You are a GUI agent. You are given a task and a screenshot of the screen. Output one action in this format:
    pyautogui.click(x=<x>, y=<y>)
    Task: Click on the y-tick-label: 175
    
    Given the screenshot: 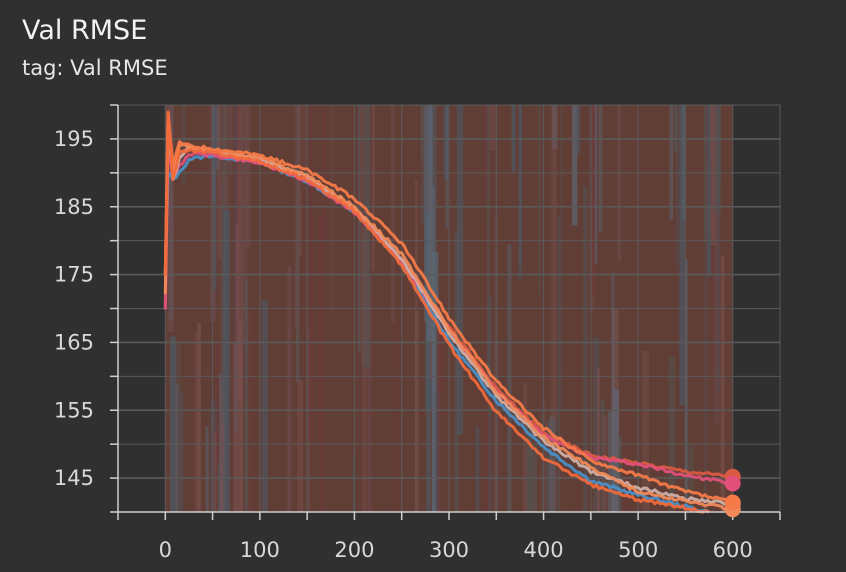 What is the action you would take?
    pyautogui.click(x=74, y=275)
    